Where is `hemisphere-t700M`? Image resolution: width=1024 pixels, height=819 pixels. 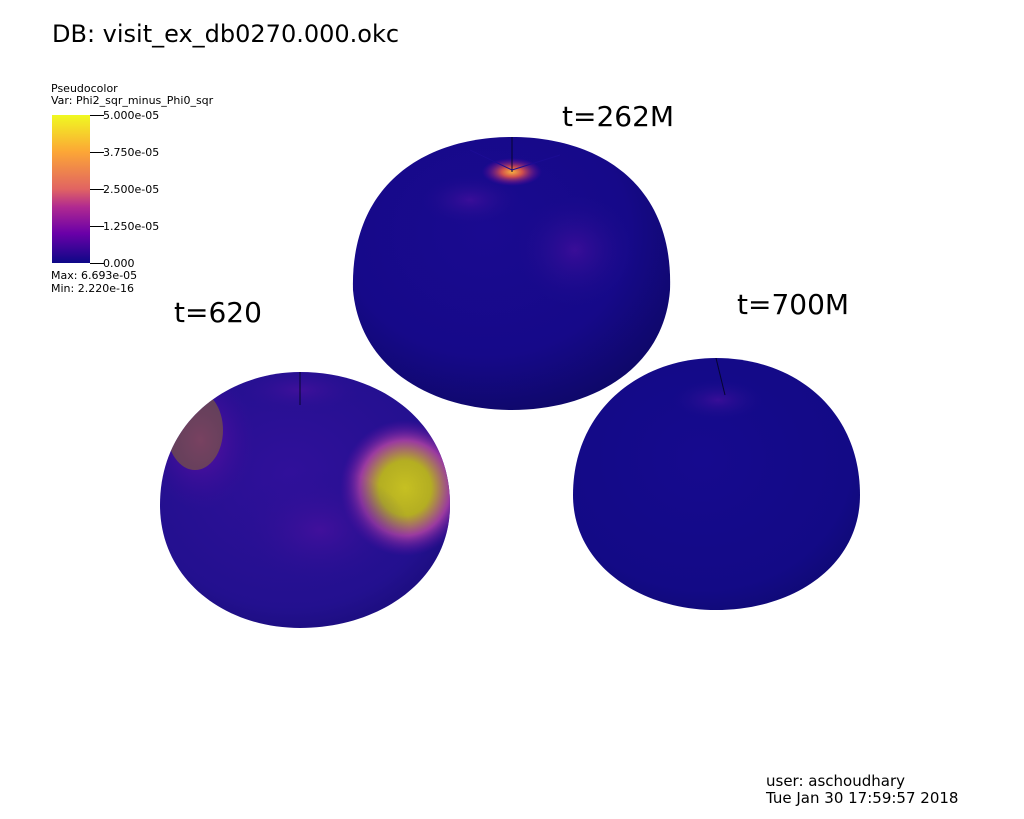 hemisphere-t700M is located at coordinates (716, 484).